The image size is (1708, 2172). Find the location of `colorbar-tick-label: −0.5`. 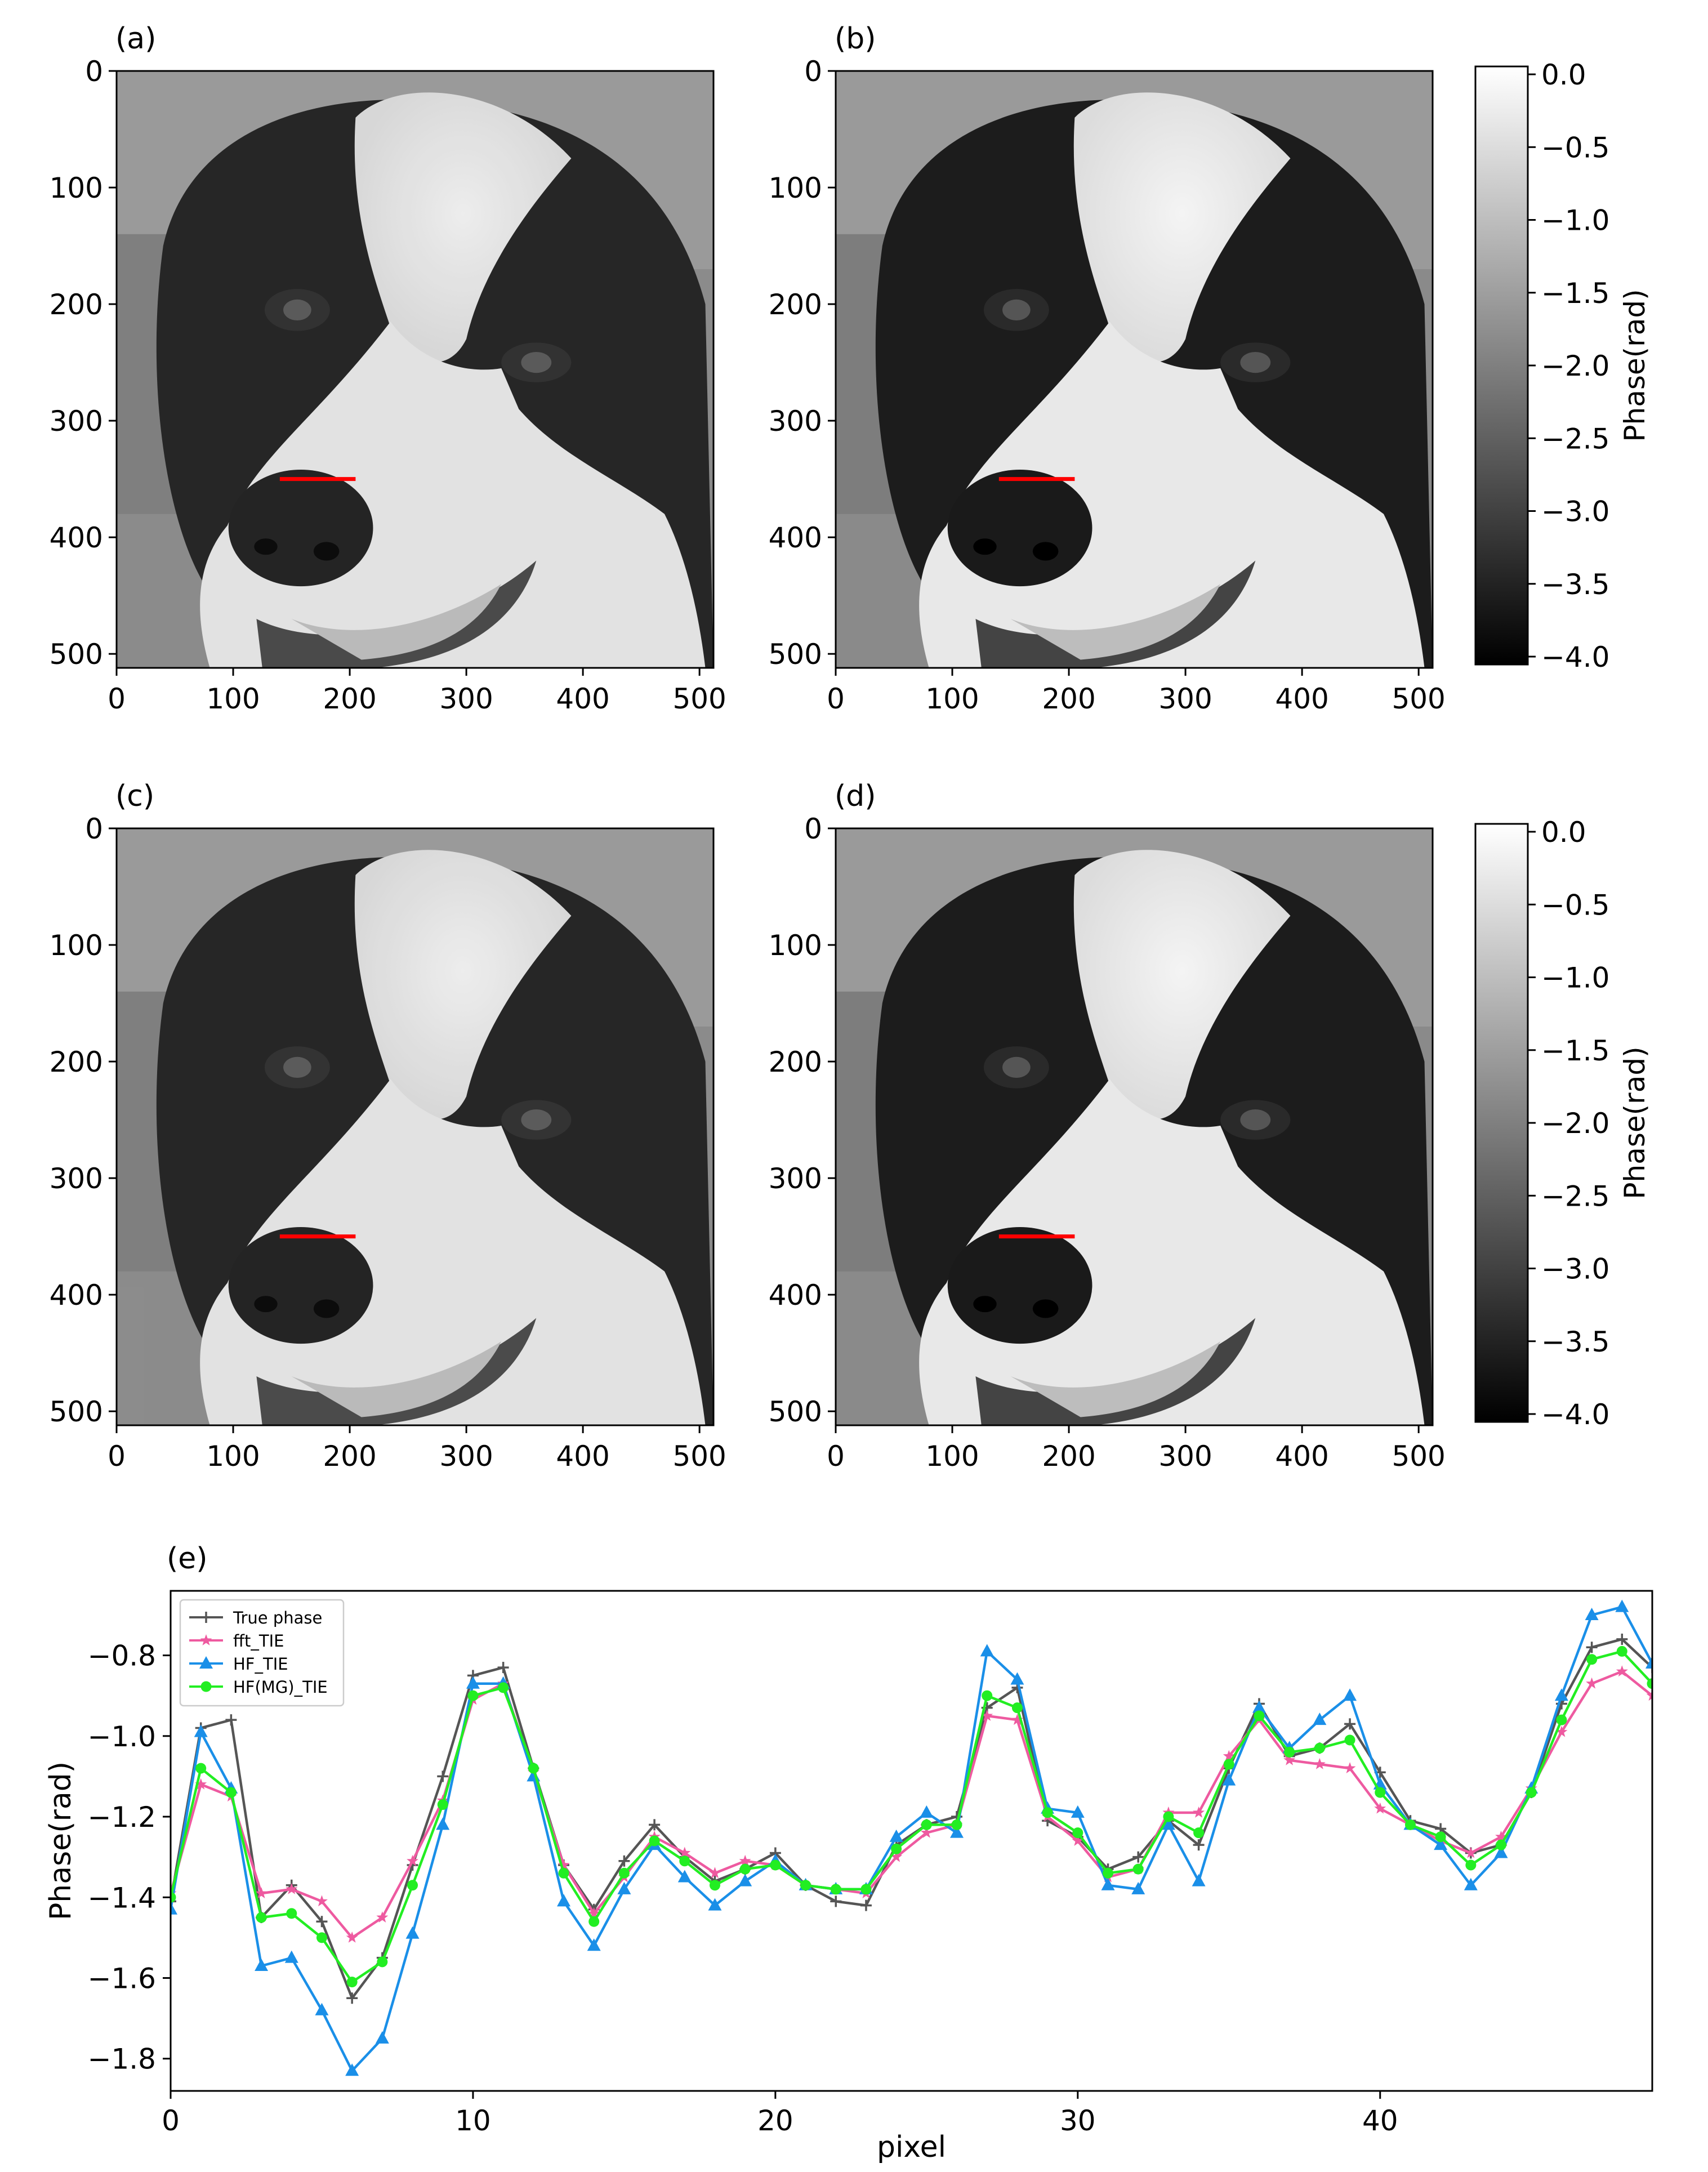

colorbar-tick-label: −0.5 is located at coordinates (1575, 905).